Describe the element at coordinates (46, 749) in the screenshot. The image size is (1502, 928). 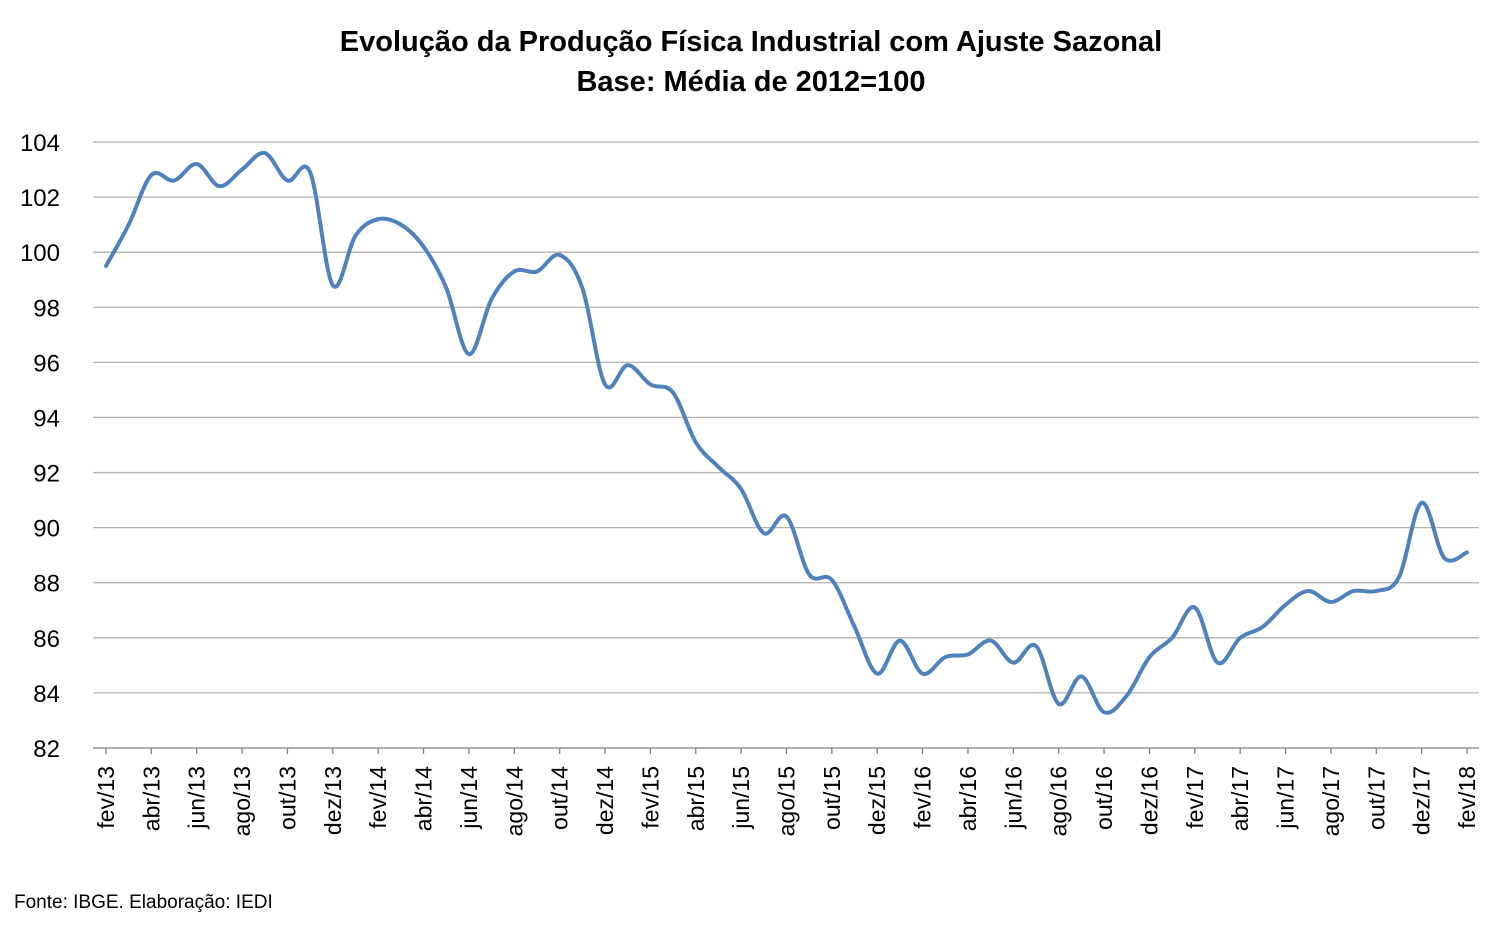
I see `y-tick-label: 82` at that location.